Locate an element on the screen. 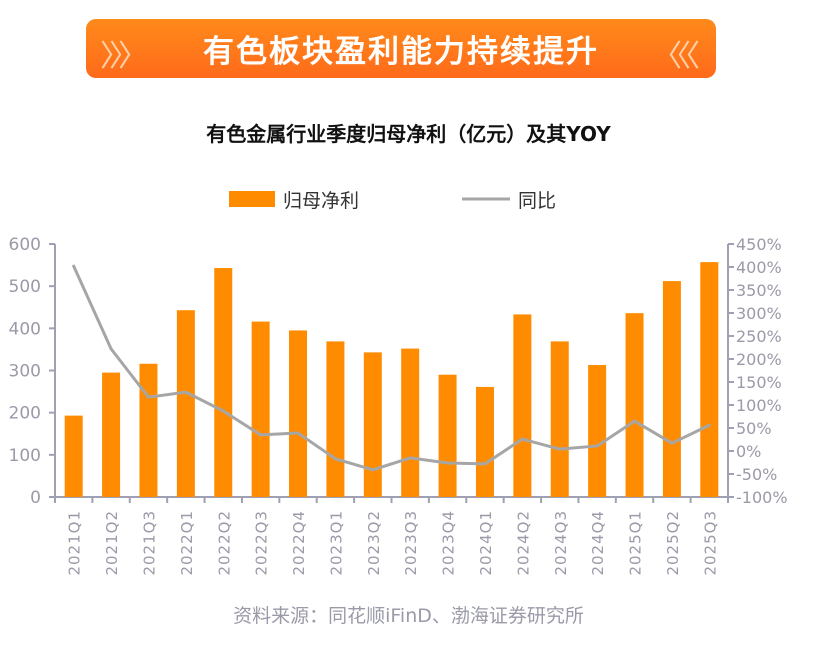  x-tick-label: 2021Q2 is located at coordinates (112, 543).